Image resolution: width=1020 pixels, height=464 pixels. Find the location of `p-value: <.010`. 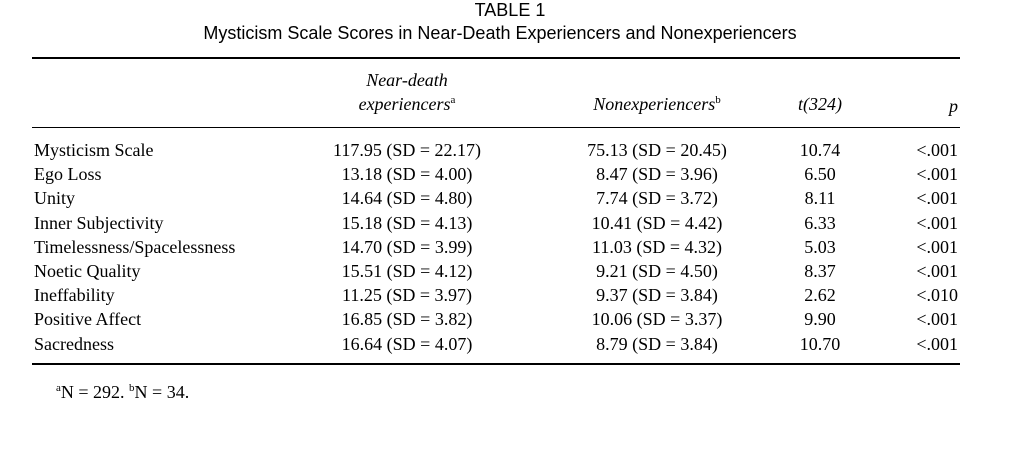

p-value: <.010 is located at coordinates (937, 295).